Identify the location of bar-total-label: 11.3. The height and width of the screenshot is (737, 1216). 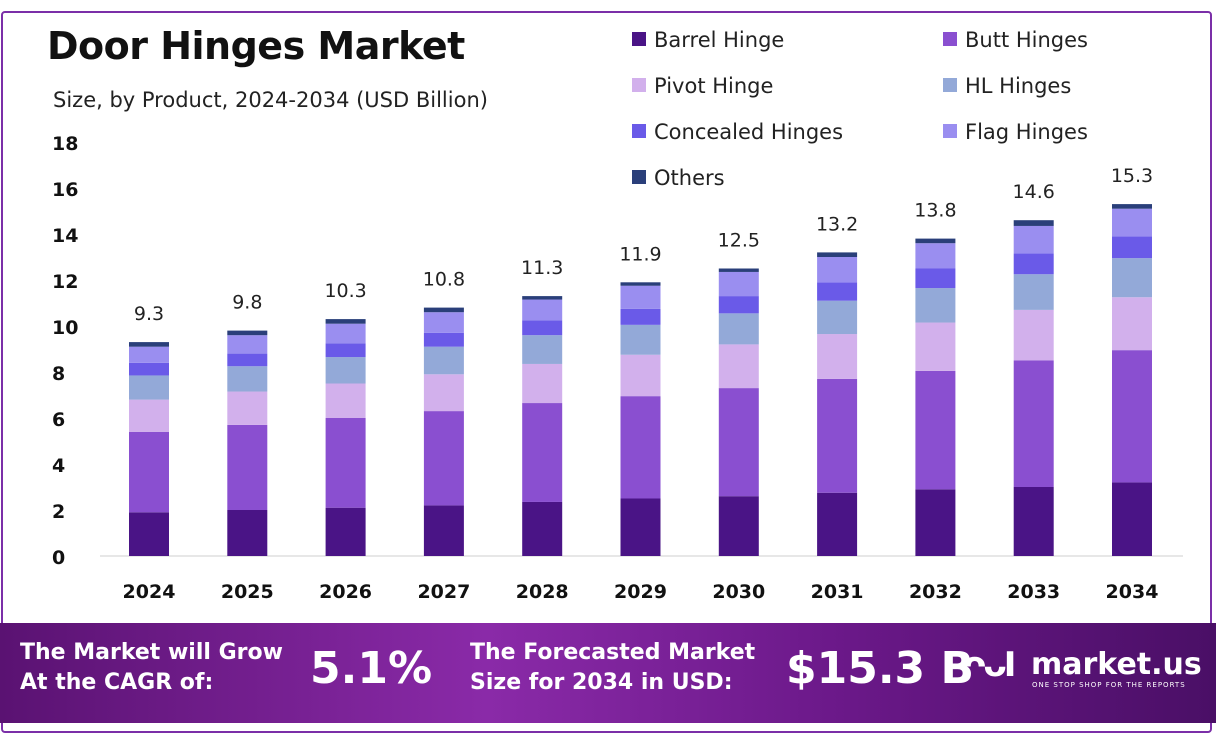
(542, 268).